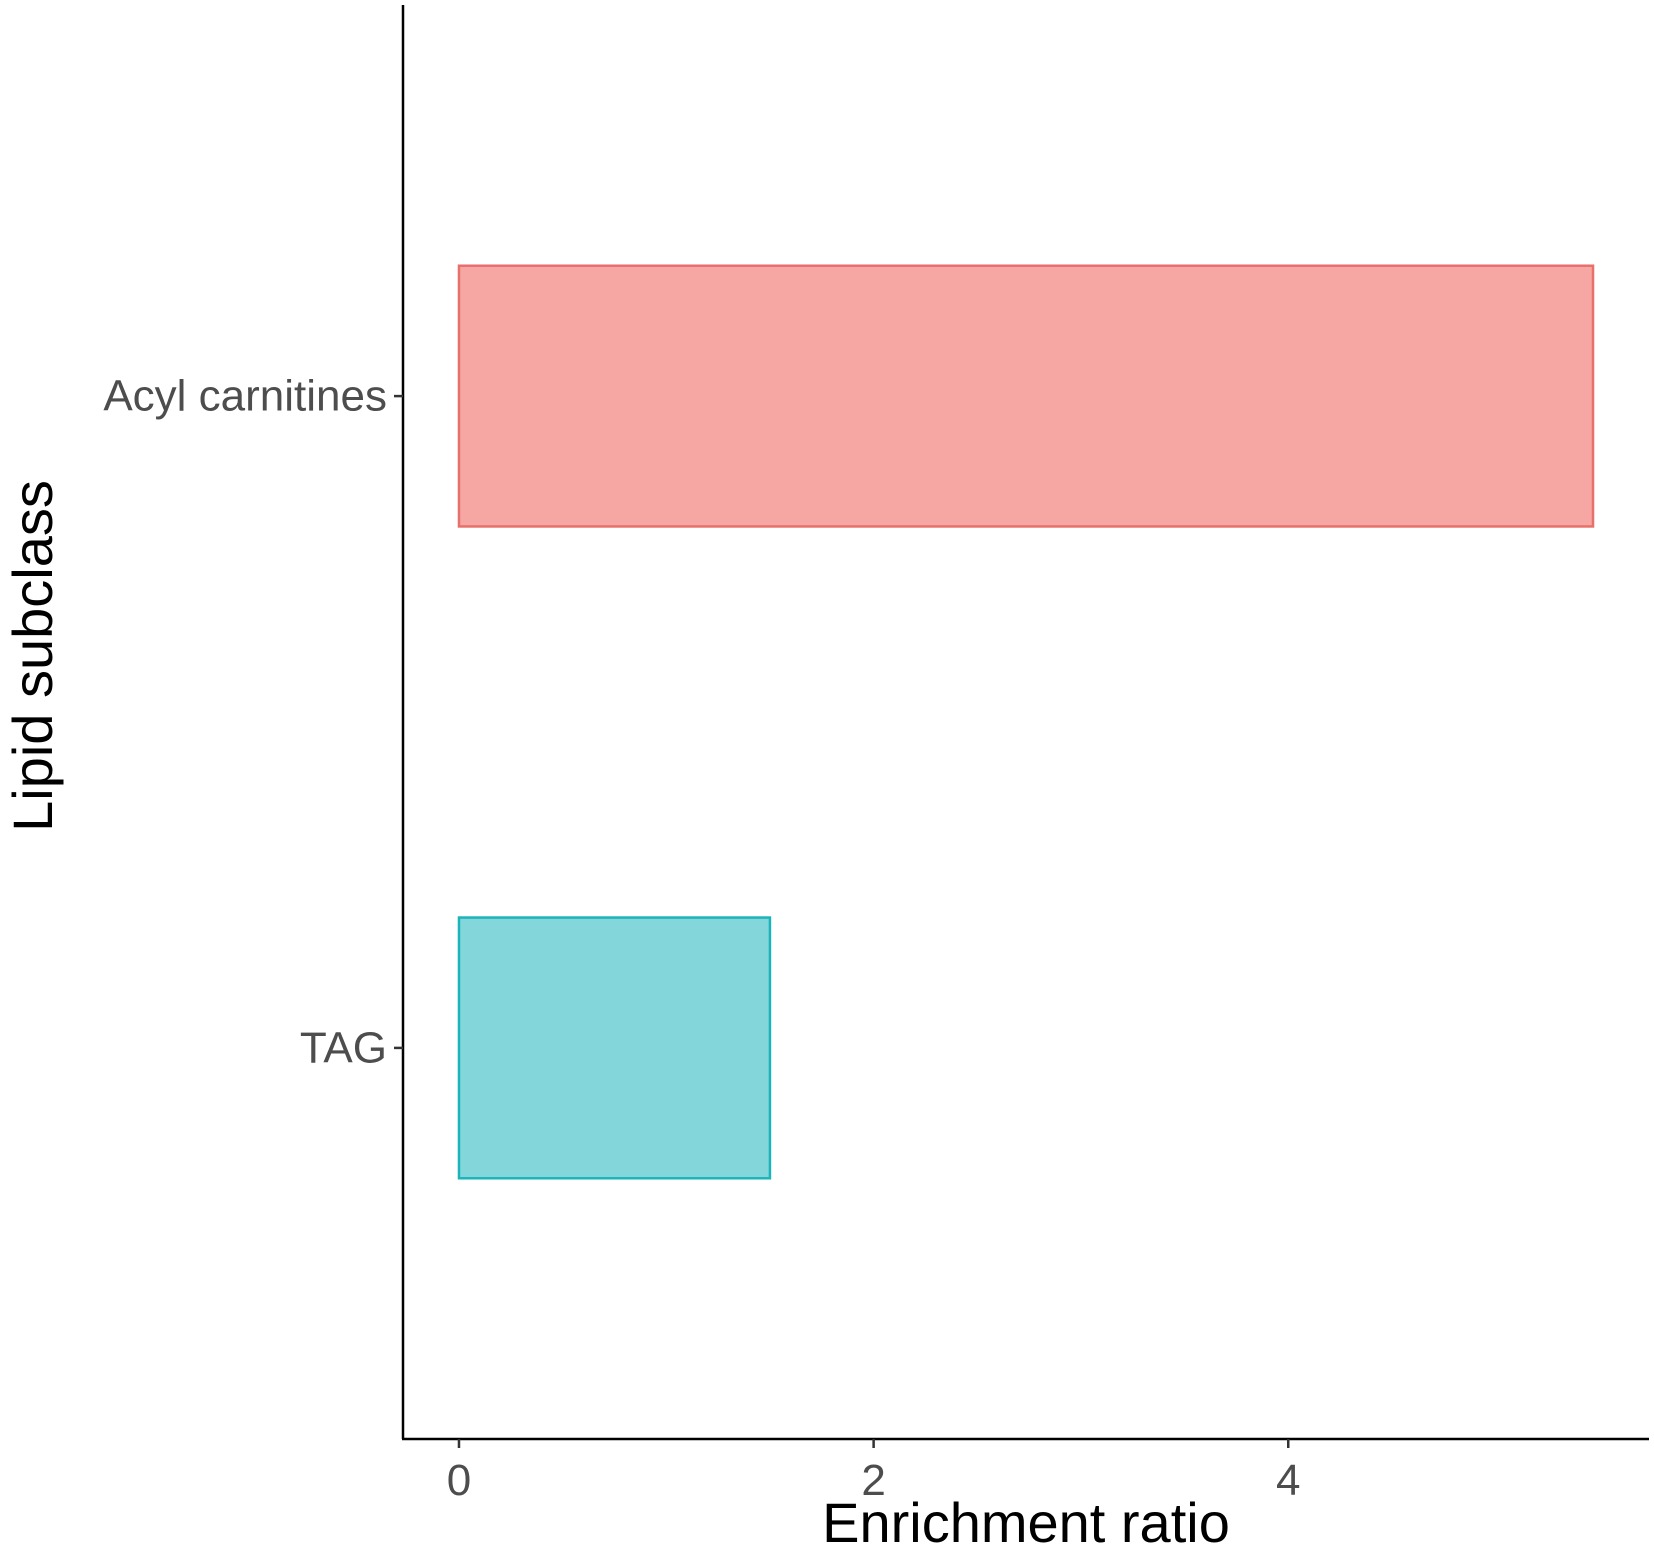 Image resolution: width=1654 pixels, height=1560 pixels. Describe the element at coordinates (32, 656) in the screenshot. I see `y-axis-title: Lipid subclass` at that location.